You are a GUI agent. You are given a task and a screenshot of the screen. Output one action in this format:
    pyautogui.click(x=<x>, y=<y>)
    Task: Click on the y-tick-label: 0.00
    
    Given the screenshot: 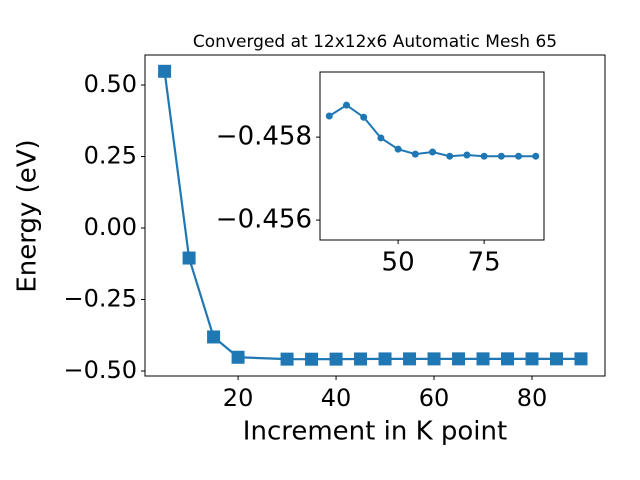 What is the action you would take?
    pyautogui.click(x=110, y=227)
    